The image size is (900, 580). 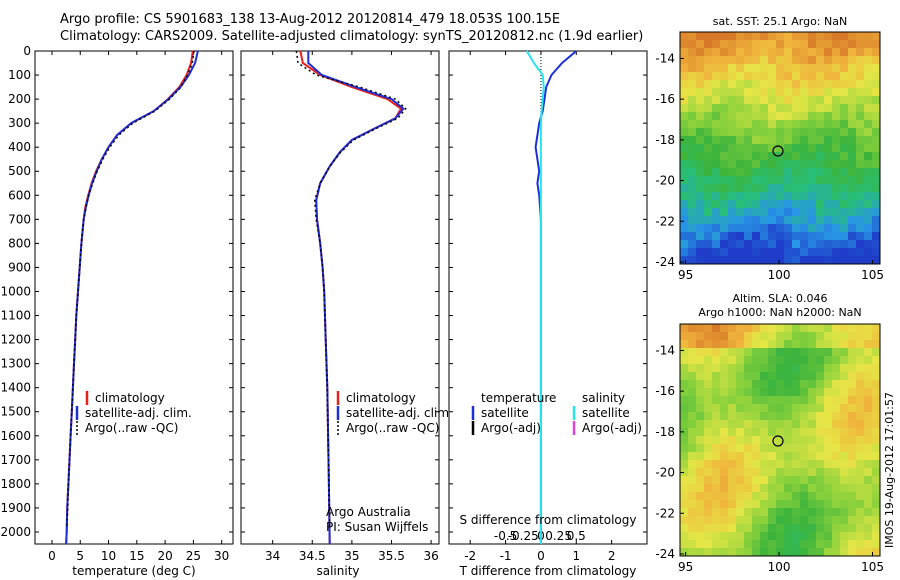 What do you see at coordinates (685, 275) in the screenshot?
I see `map-lon-label: 95` at bounding box center [685, 275].